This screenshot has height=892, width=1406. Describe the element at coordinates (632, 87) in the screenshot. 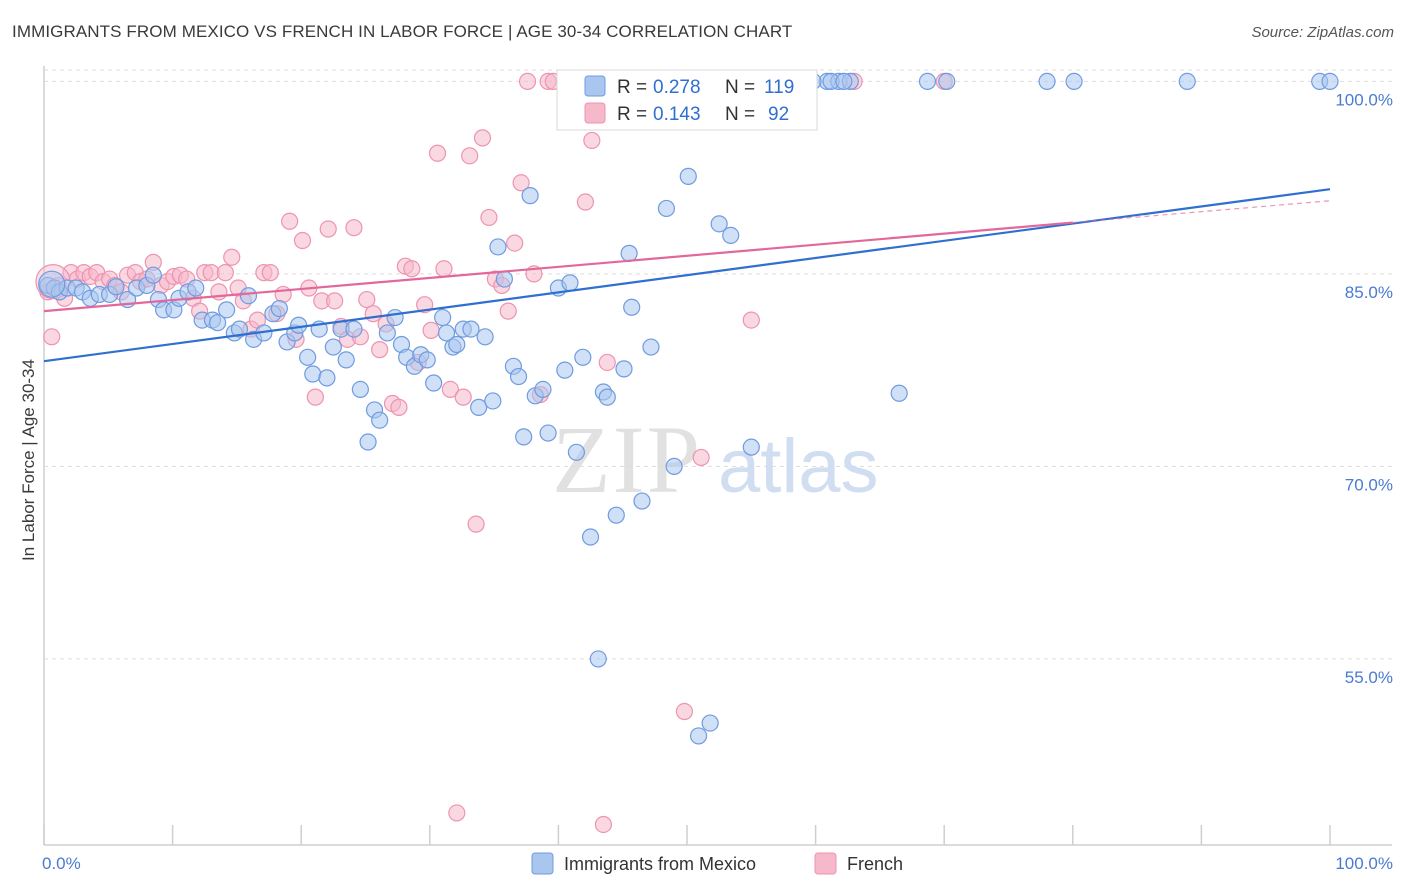

I see `legend-r-label-1: R =` at that location.